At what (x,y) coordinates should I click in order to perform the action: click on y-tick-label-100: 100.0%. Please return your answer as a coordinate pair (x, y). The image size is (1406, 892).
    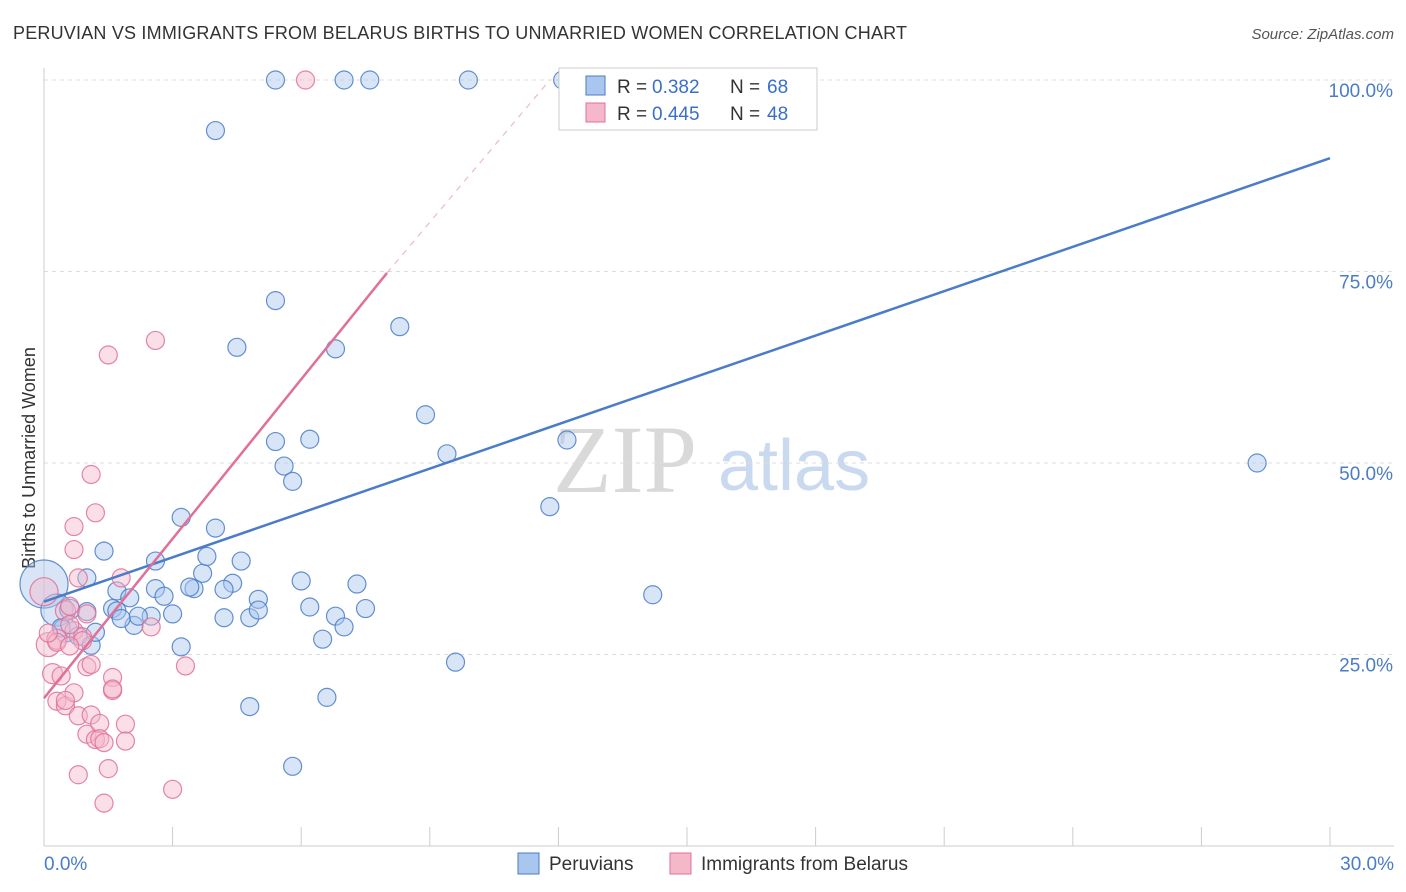
    Looking at the image, I should click on (1361, 91).